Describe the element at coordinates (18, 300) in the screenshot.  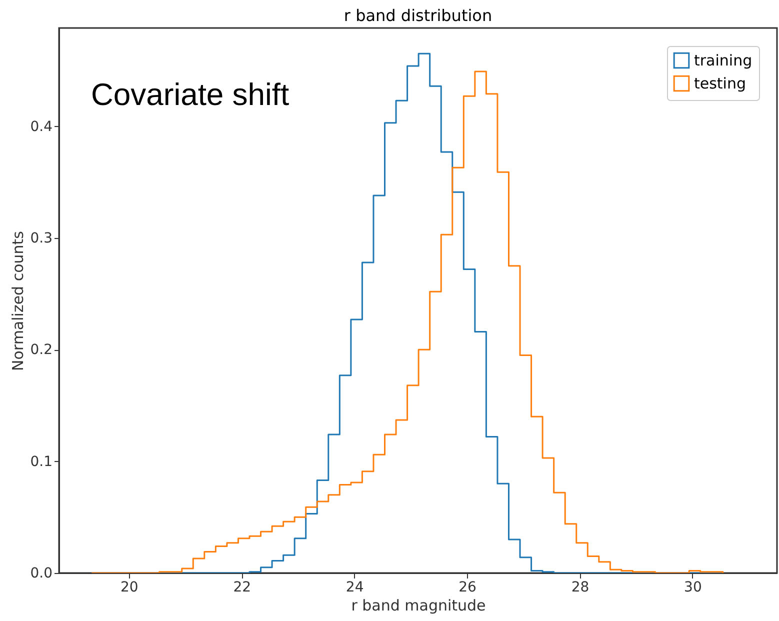
I see `y-axis-title: Normalized counts` at that location.